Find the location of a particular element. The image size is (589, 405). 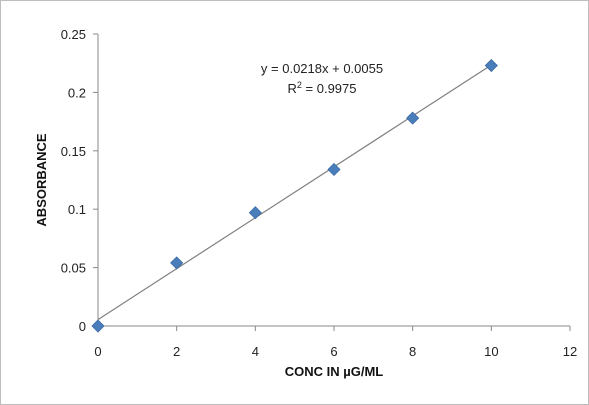

y-tick-label: 0.05 is located at coordinates (73, 268).